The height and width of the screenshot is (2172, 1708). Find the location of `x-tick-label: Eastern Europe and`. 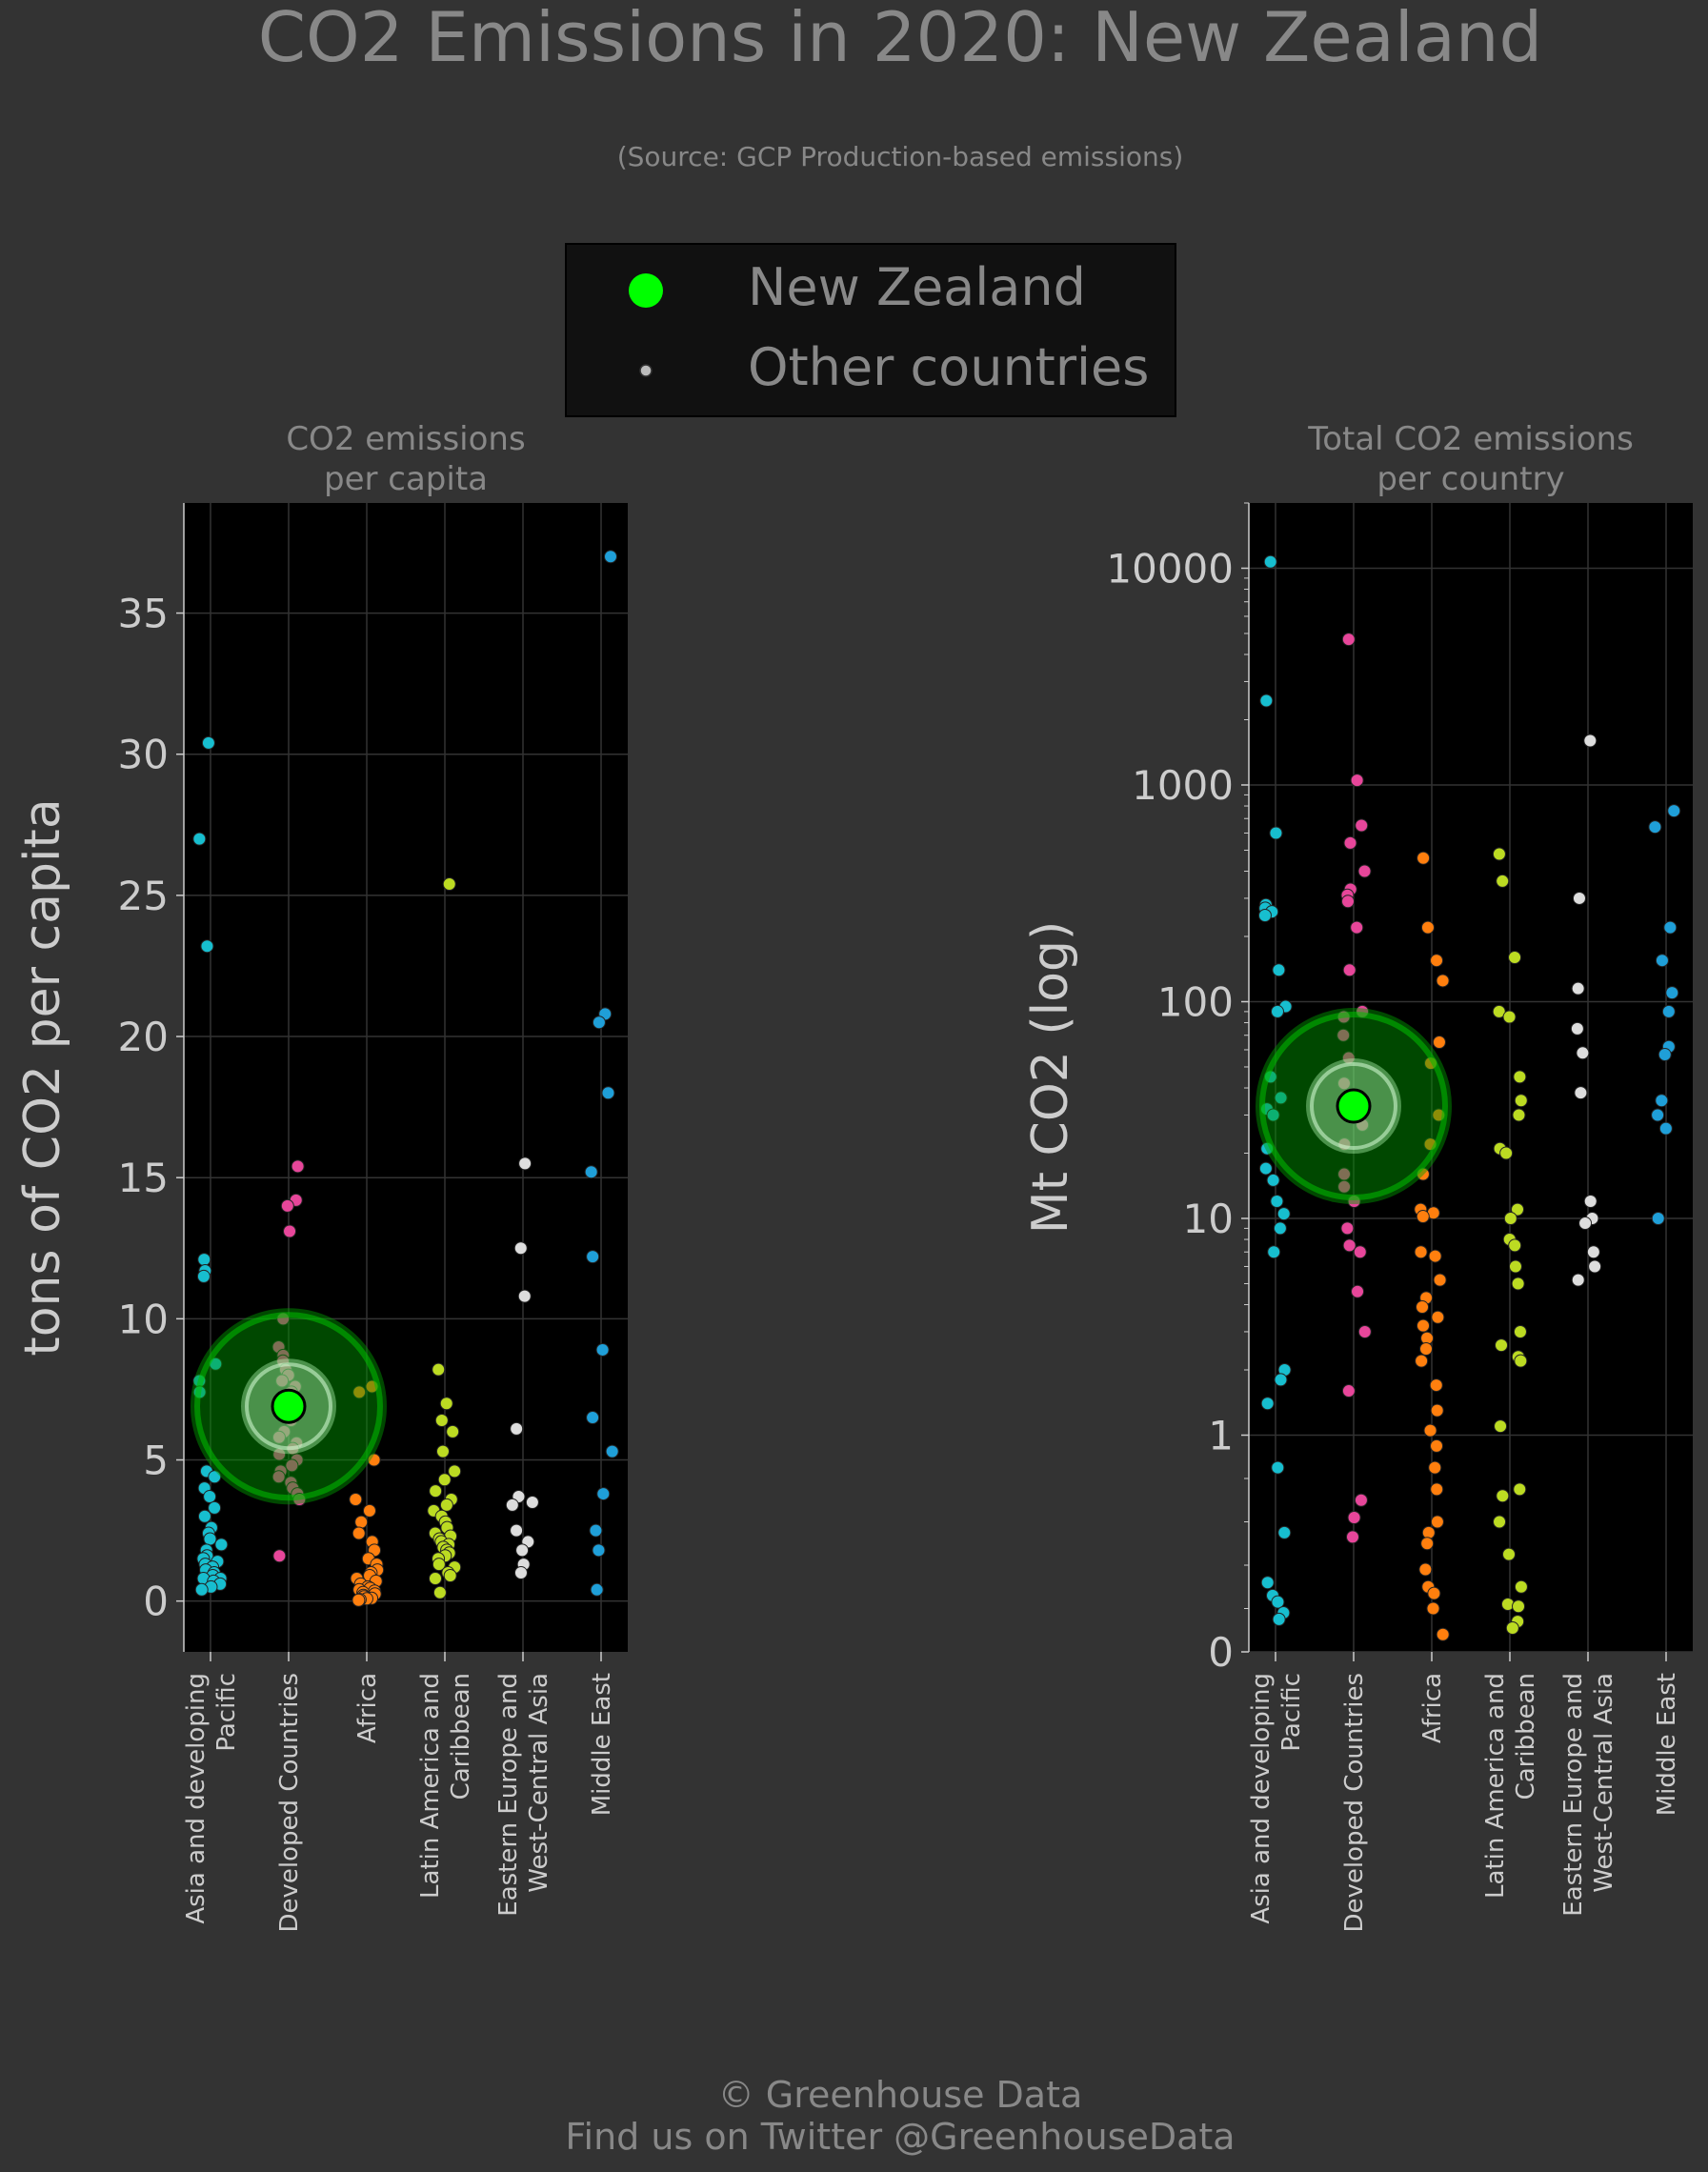

x-tick-label: Eastern Europe and is located at coordinates (509, 1795).